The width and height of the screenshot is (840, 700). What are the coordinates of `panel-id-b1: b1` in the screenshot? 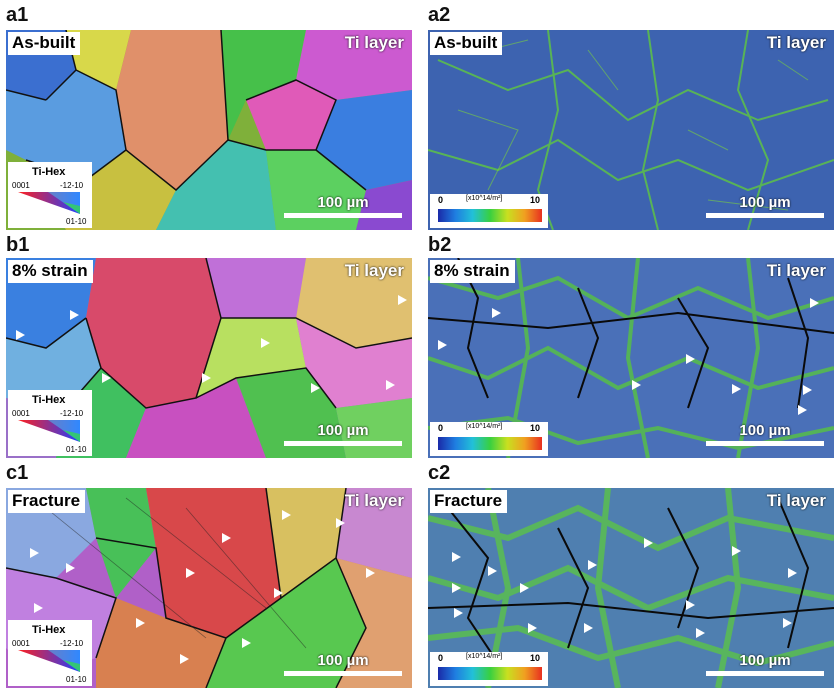 It's located at (18, 245).